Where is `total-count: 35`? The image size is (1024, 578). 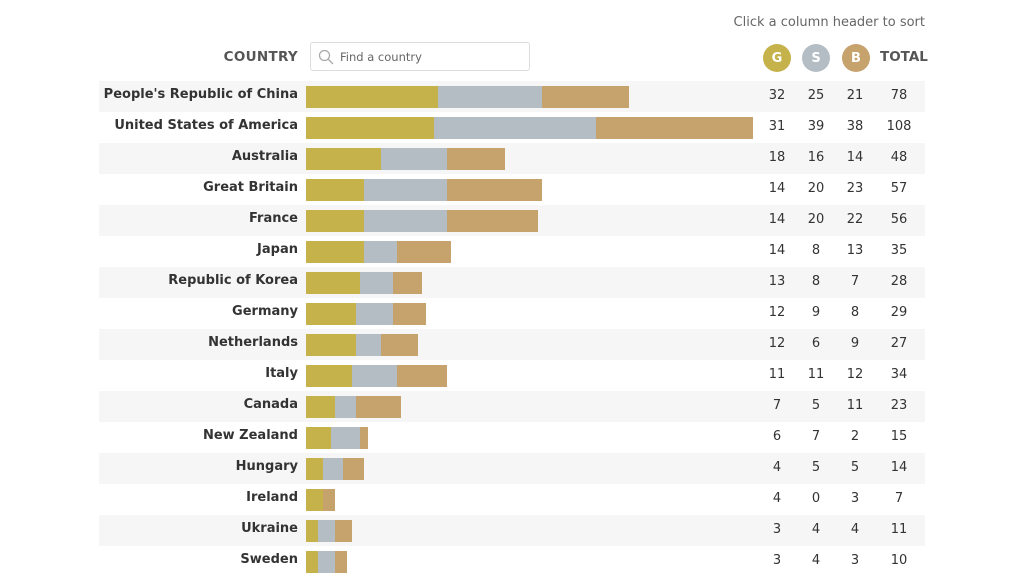
total-count: 35 is located at coordinates (899, 250).